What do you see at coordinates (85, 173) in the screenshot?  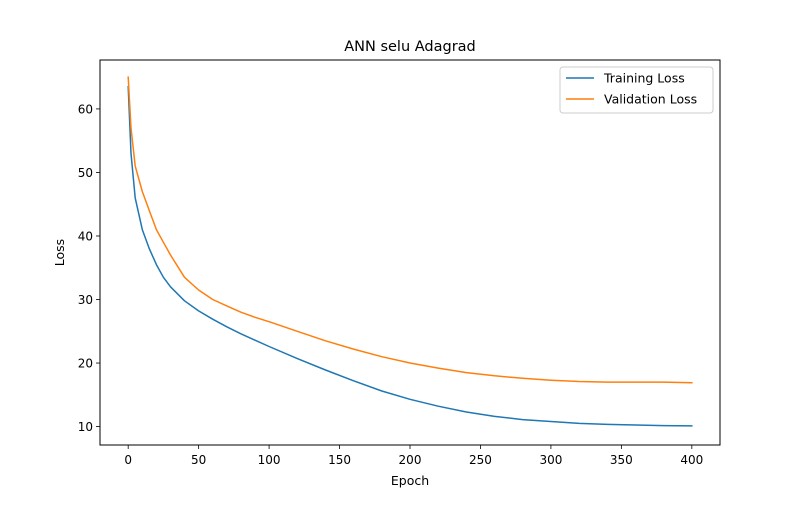 I see `y-tick-label: 50` at bounding box center [85, 173].